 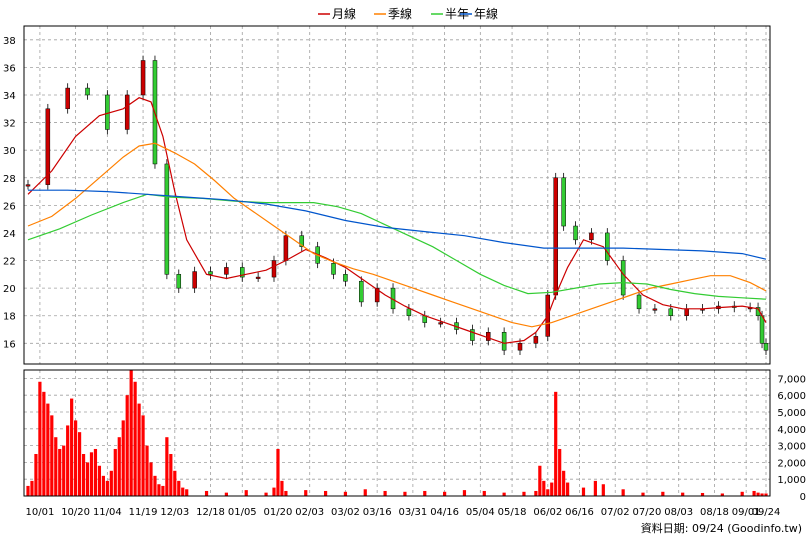 I want to click on date-tick-label: 10/20, so click(x=75, y=512).